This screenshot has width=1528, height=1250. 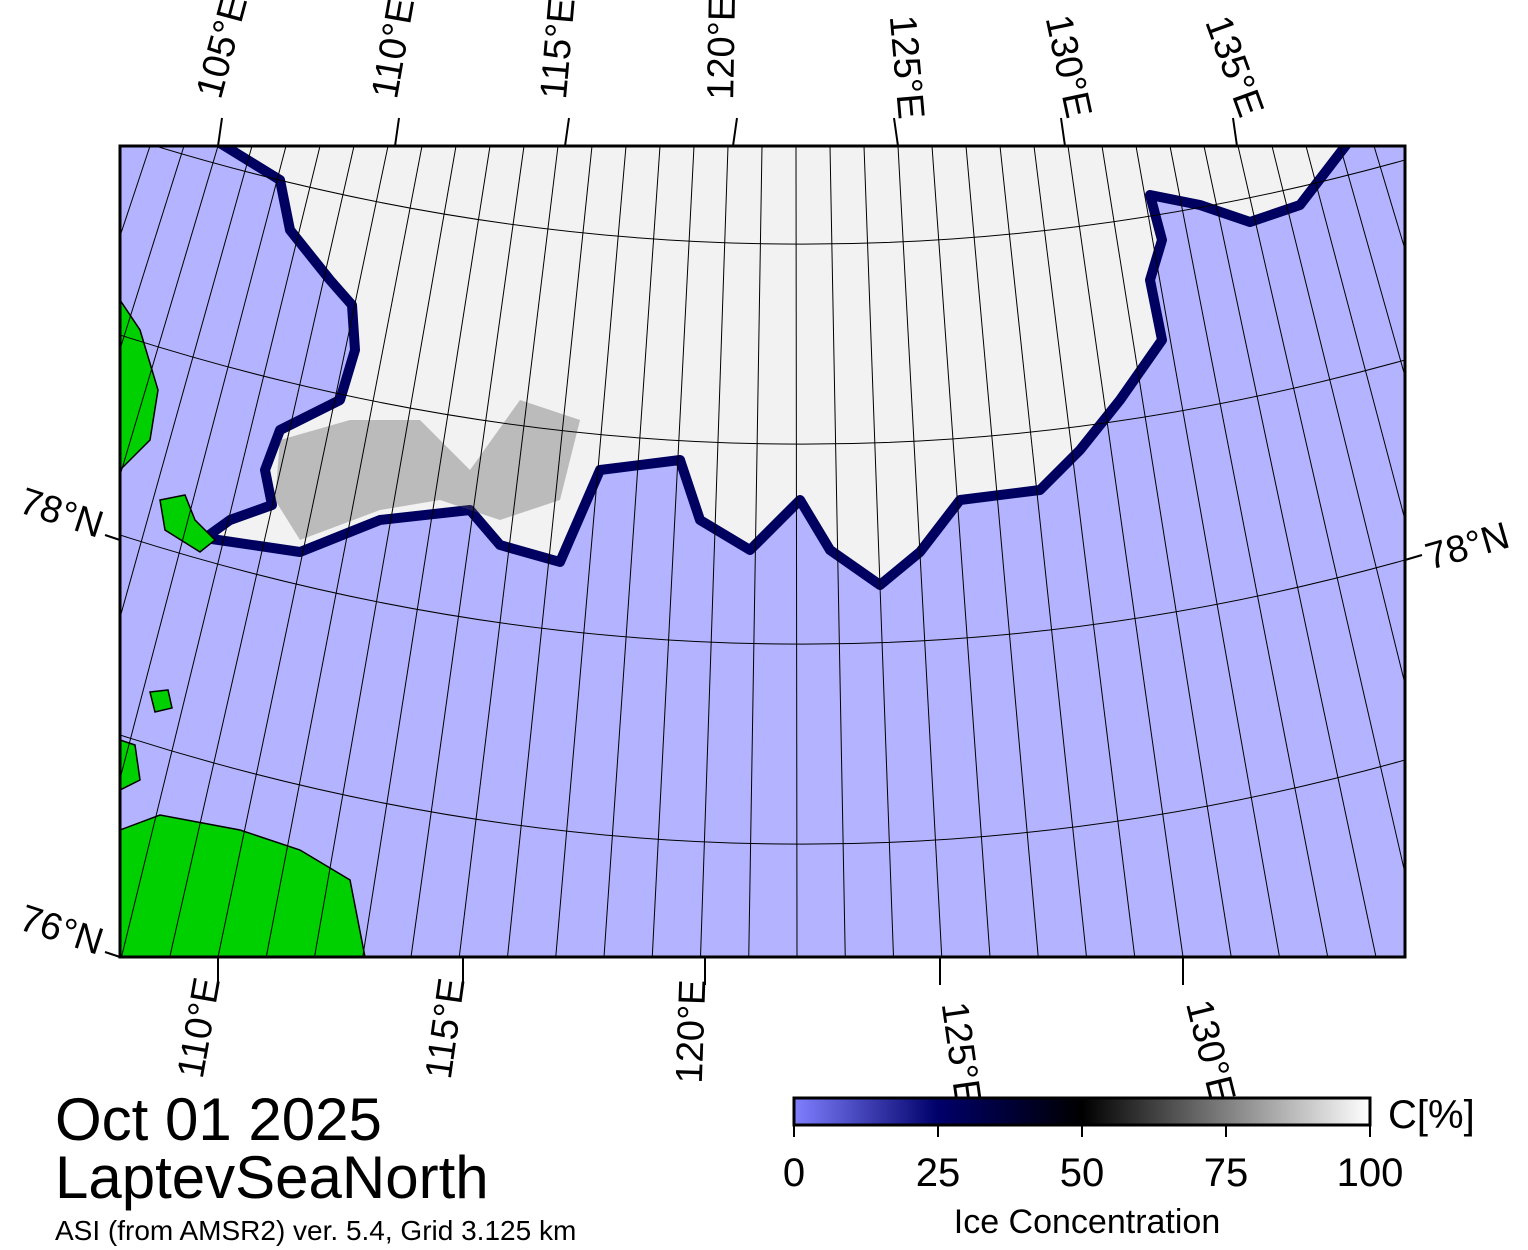 What do you see at coordinates (1082, 1111) in the screenshot?
I see `colorbar` at bounding box center [1082, 1111].